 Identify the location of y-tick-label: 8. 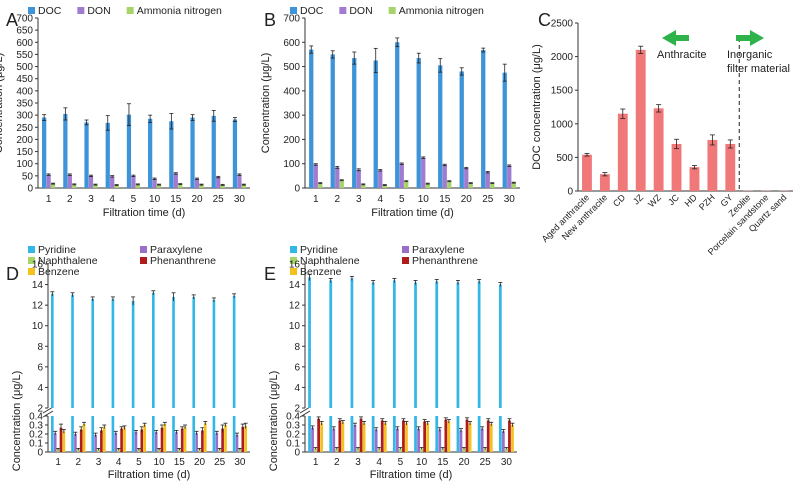
(297, 347).